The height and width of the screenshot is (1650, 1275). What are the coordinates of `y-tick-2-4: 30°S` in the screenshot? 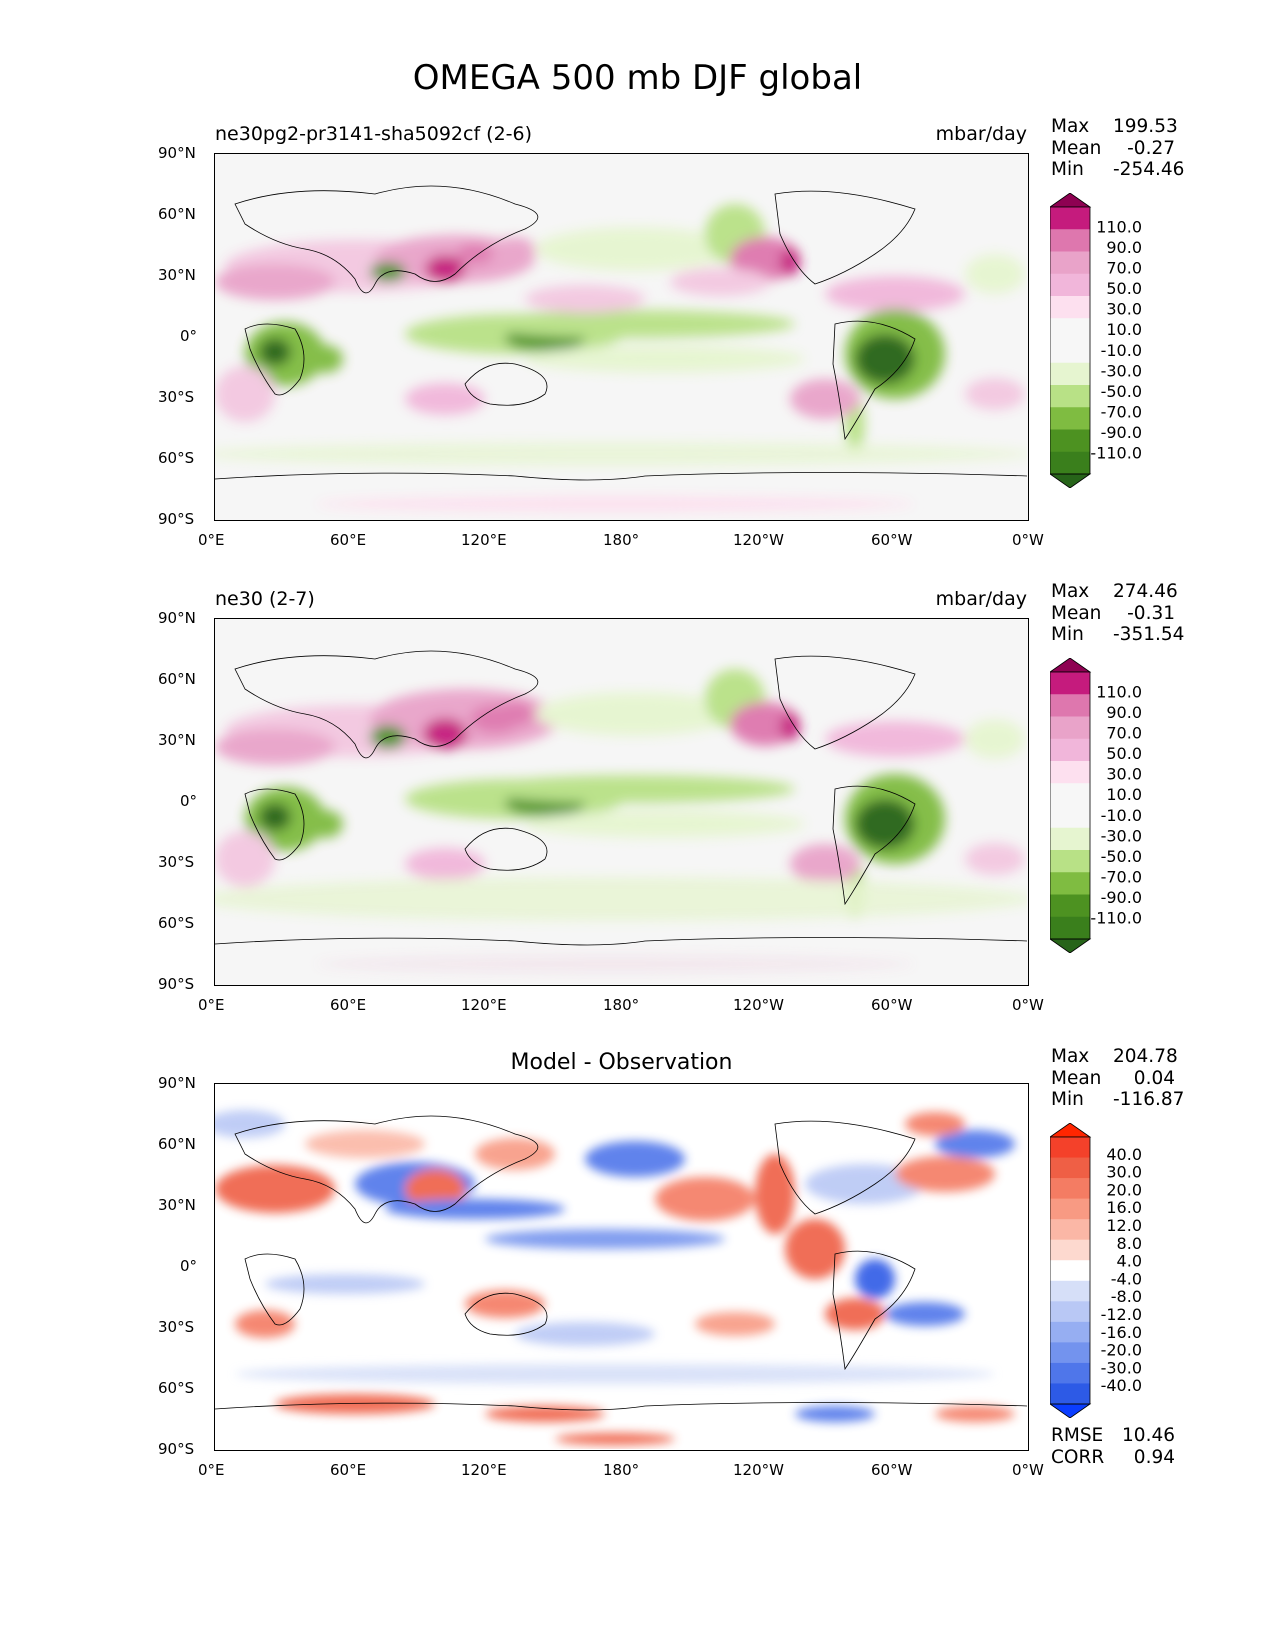 It's located at (176, 862).